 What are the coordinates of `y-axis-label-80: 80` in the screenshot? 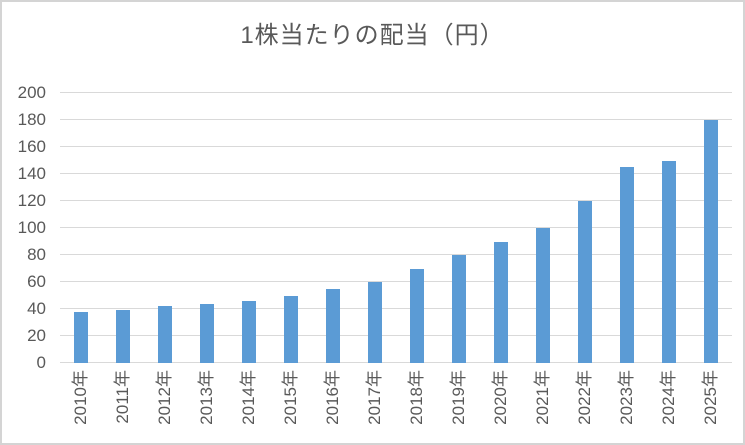 It's located at (36, 254).